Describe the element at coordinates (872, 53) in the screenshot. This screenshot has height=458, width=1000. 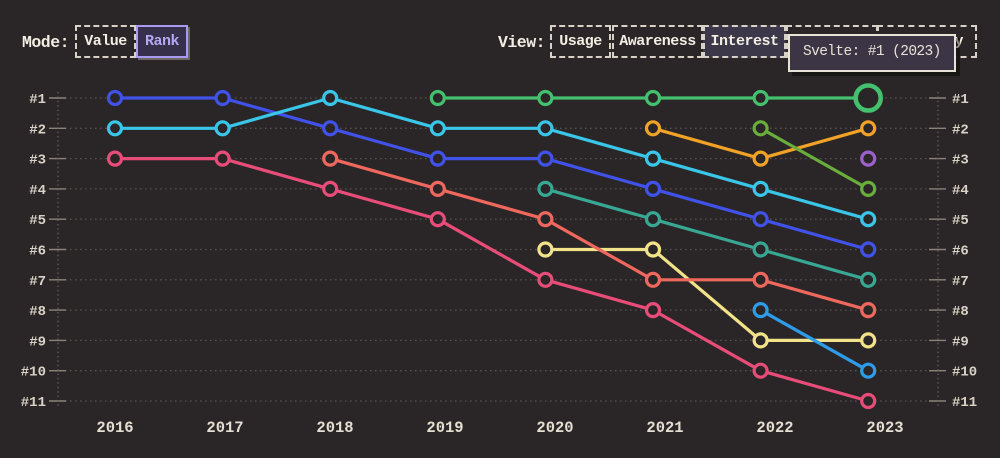
I see `chart-tooltip: Svelte: #1 (2023)` at that location.